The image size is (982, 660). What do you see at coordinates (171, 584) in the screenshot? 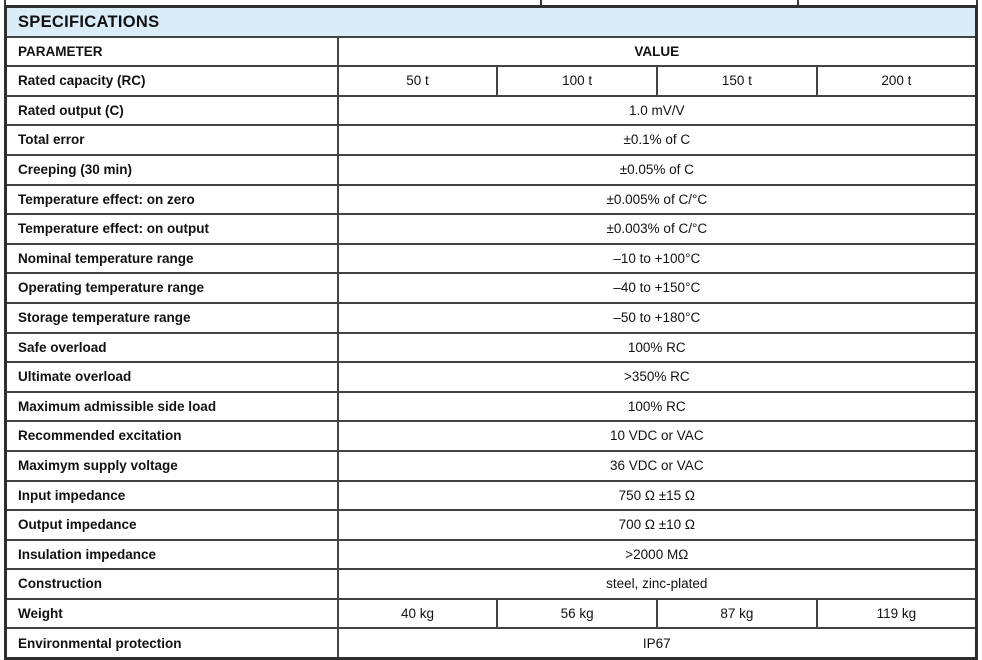
I see `parameter-cell: Construction` at bounding box center [171, 584].